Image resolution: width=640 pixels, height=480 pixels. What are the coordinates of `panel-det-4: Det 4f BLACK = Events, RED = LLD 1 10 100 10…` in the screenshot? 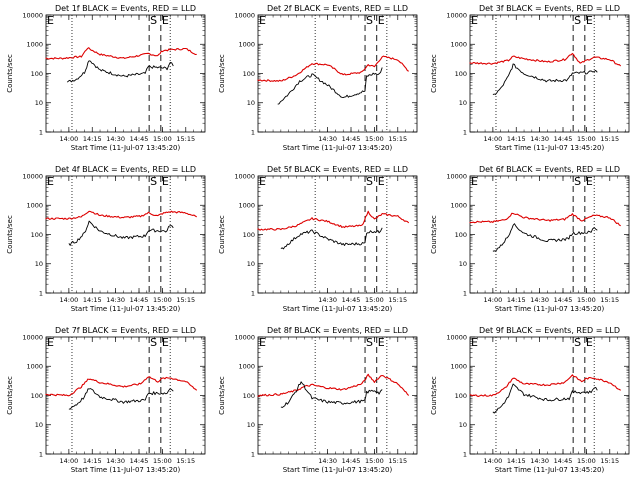 It's located at (106, 239).